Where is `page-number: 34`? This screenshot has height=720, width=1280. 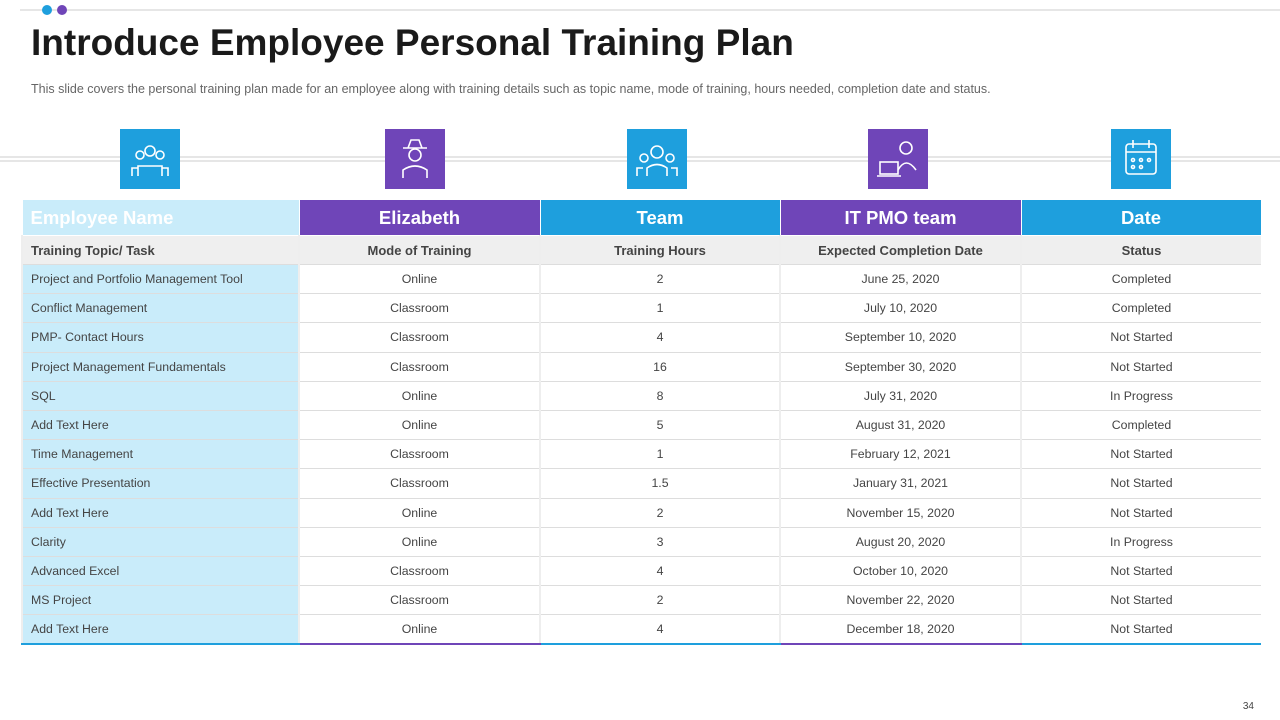
page-number: 34 is located at coordinates (1248, 706).